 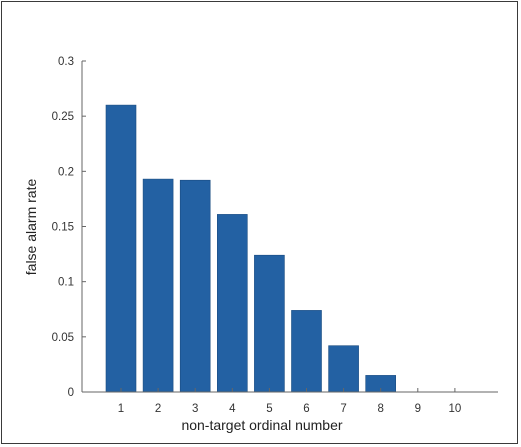 What do you see at coordinates (418, 409) in the screenshot?
I see `x-tick-label: 9` at bounding box center [418, 409].